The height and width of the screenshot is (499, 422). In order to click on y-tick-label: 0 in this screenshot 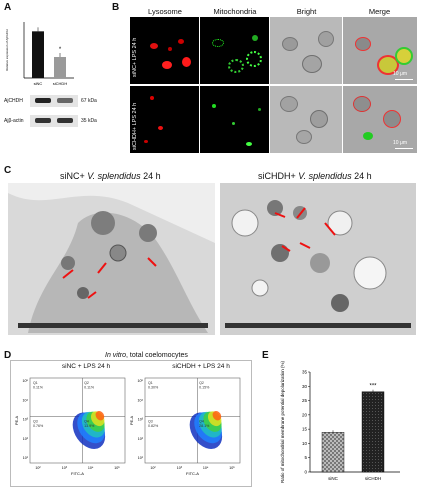, I will do `click(305, 472)`.